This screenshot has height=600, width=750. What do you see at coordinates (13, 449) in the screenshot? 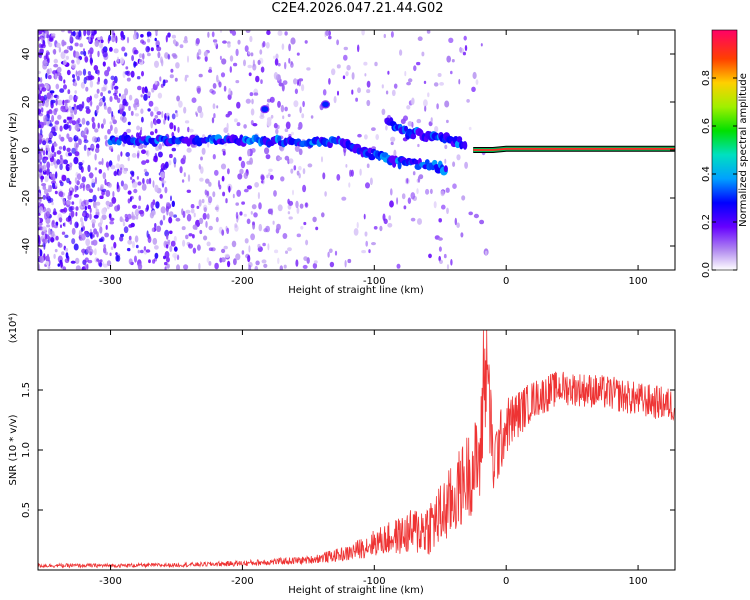
I see `snr-y-label: SNR (10 * v/v)` at bounding box center [13, 449].